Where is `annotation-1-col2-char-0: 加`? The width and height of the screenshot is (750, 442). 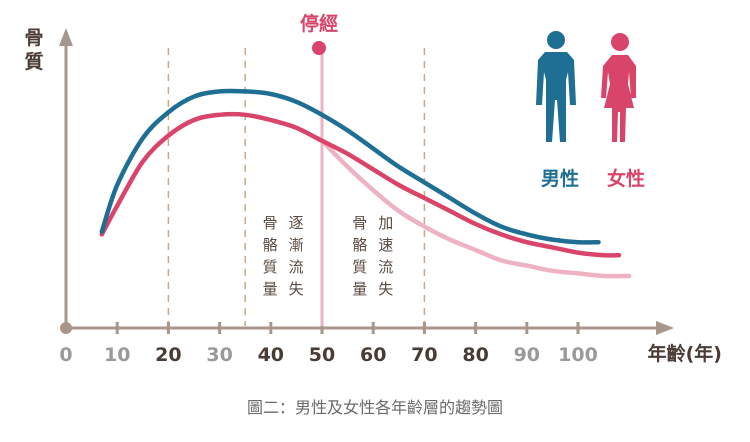 annotation-1-col2-char-0: 加 is located at coordinates (386, 223).